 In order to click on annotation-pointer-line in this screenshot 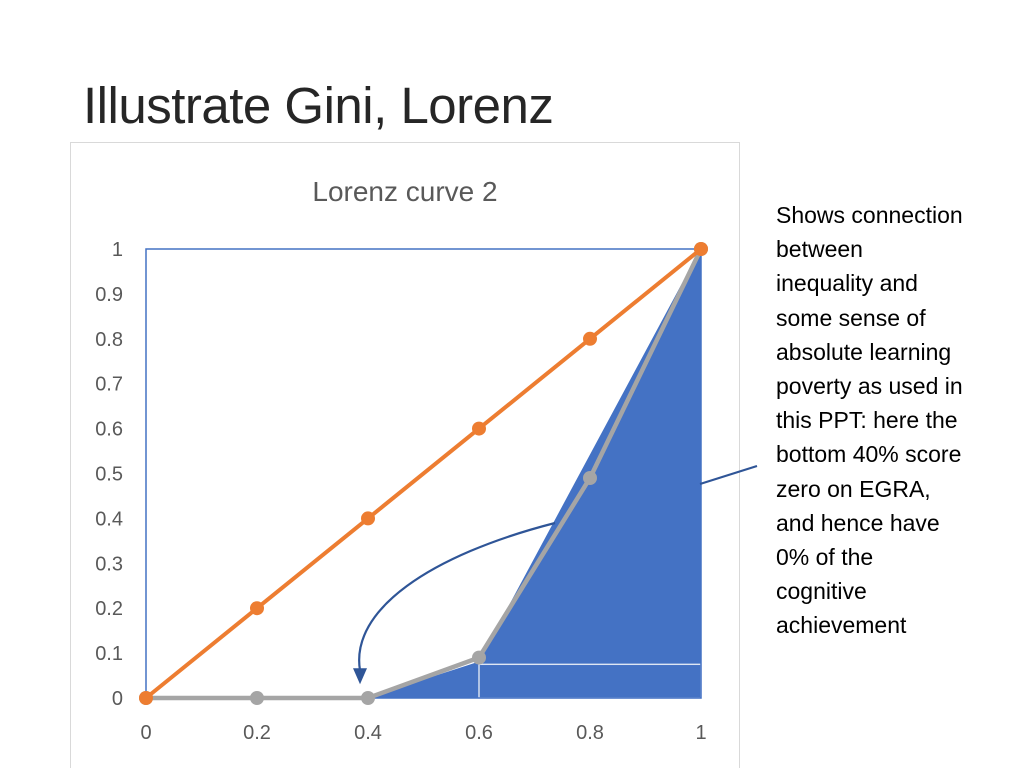, I will do `click(728, 475)`.